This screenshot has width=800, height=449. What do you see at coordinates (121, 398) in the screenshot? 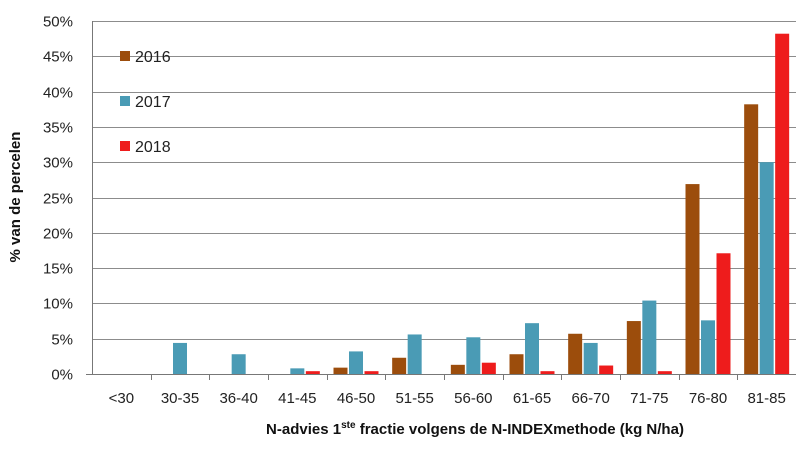
I see `x-tick-label: <30` at bounding box center [121, 398].